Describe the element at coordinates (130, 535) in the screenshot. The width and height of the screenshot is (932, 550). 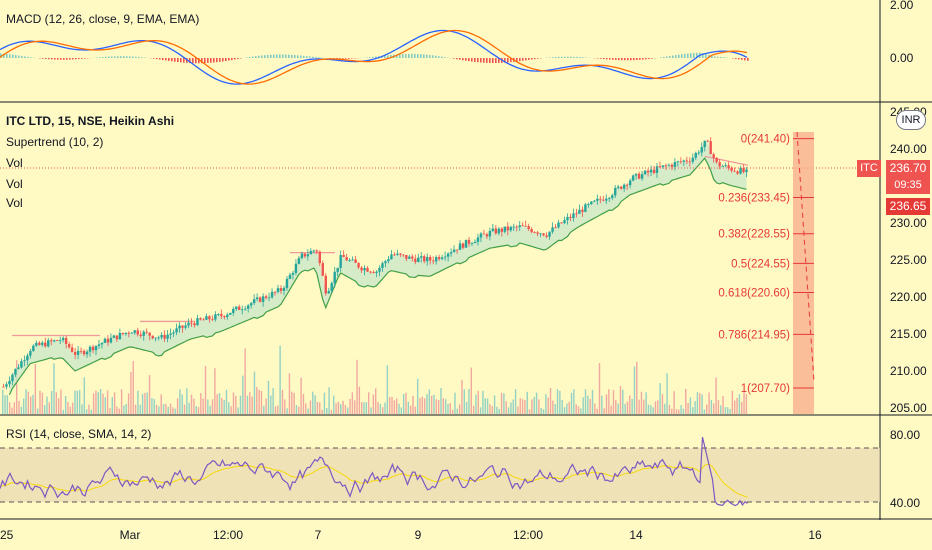
I see `time-axis-label: Mar` at that location.